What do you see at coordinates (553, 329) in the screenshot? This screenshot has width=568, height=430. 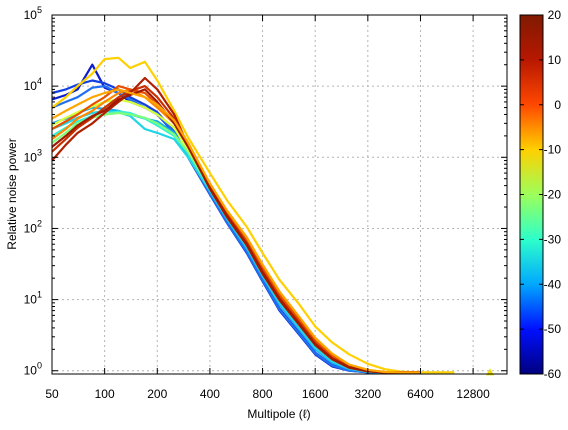 I see `colorbar-tick-label: -50` at bounding box center [553, 329].